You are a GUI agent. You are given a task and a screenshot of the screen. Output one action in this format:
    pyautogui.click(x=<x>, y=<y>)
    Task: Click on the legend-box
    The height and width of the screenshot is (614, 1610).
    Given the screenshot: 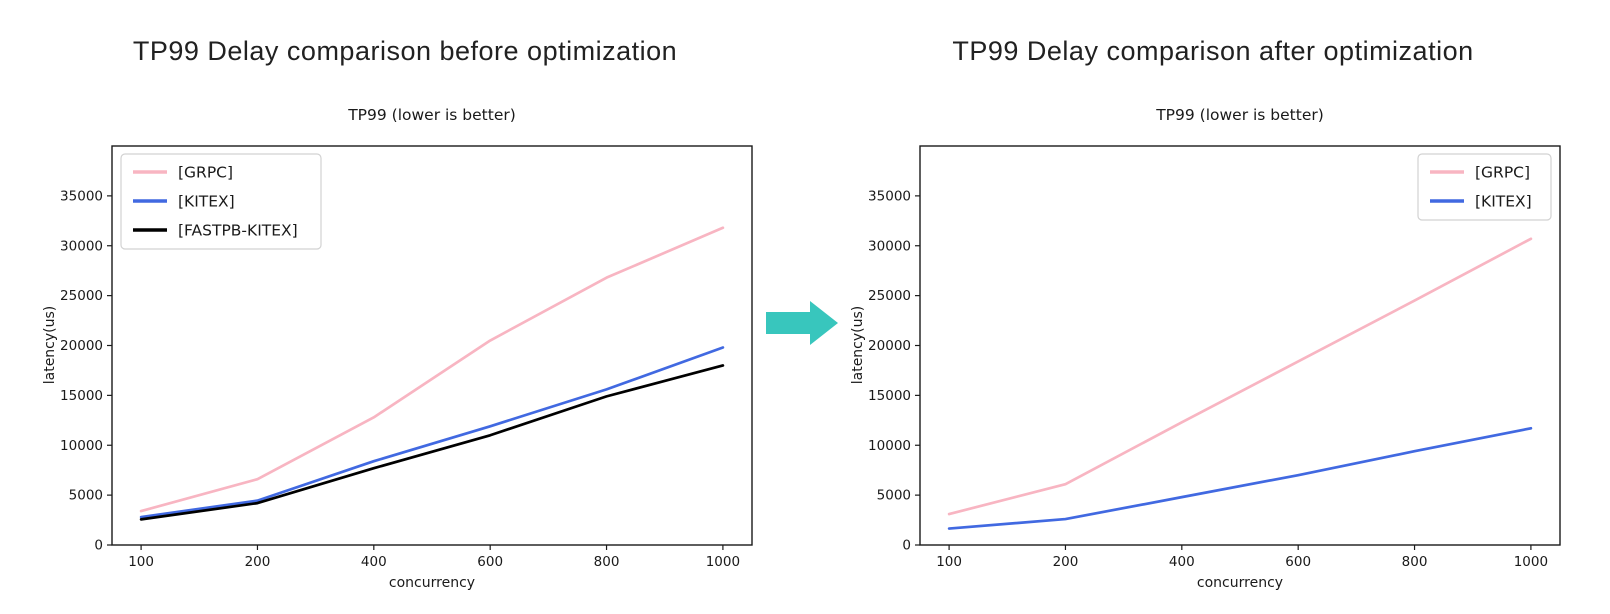 What is the action you would take?
    pyautogui.click(x=221, y=201)
    